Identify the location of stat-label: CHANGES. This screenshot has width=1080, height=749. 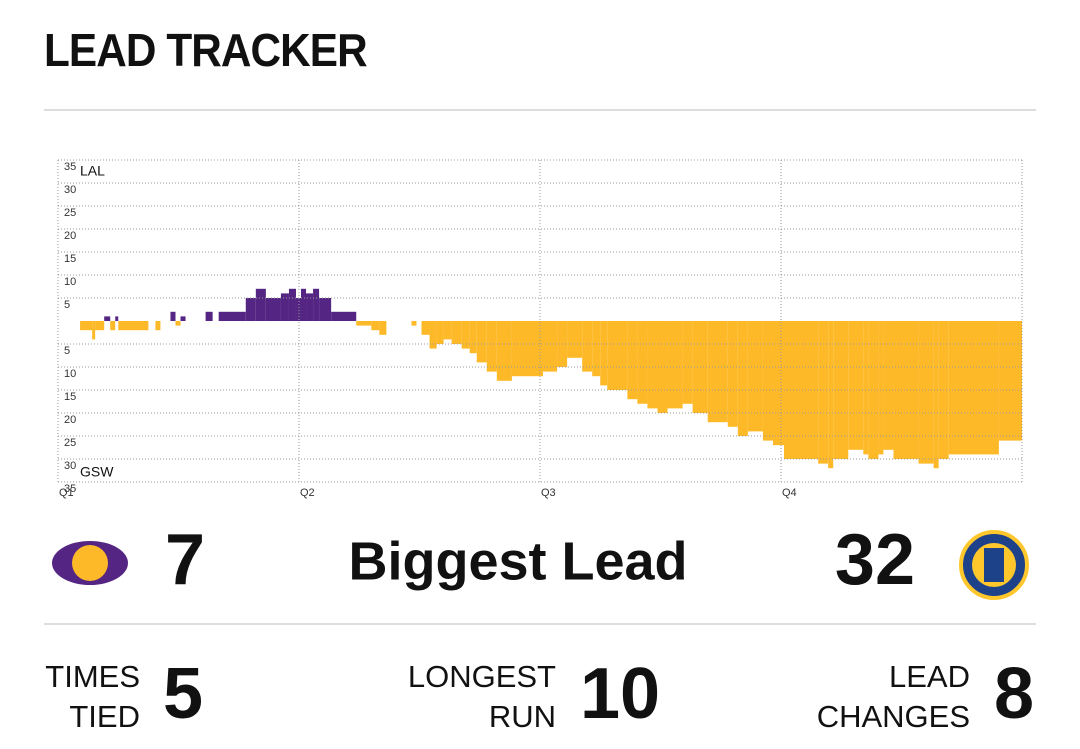
(893, 716).